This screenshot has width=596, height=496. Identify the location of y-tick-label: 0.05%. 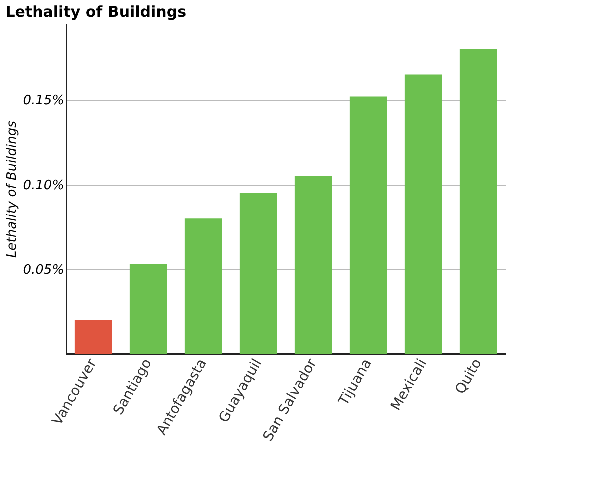
(43, 270).